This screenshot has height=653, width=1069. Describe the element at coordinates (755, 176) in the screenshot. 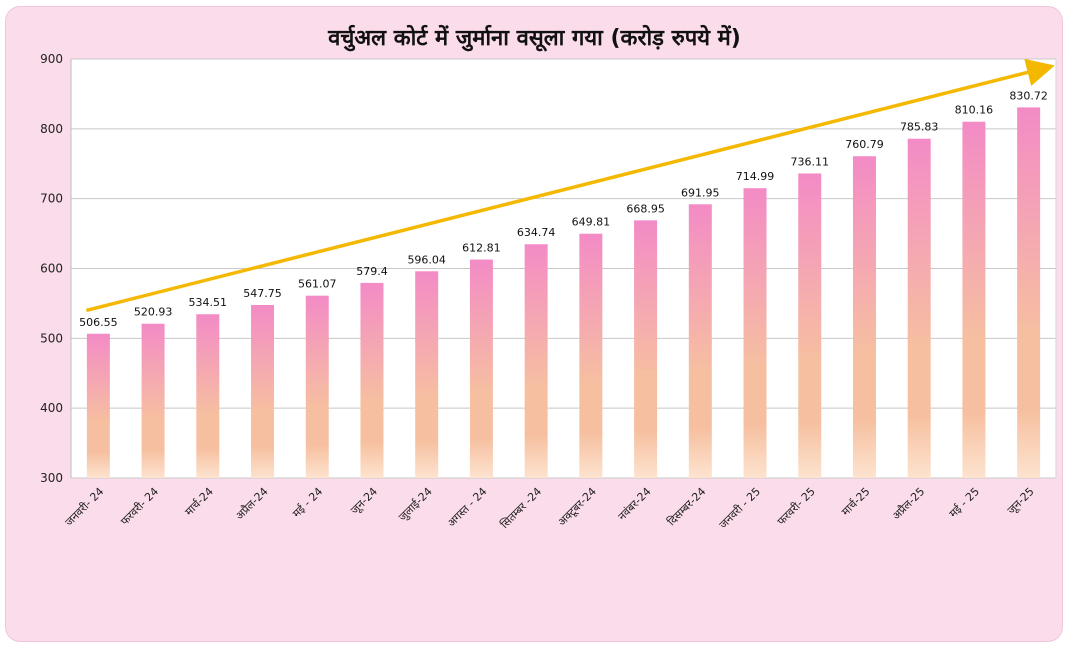

I see `data-label: 714.99` at that location.